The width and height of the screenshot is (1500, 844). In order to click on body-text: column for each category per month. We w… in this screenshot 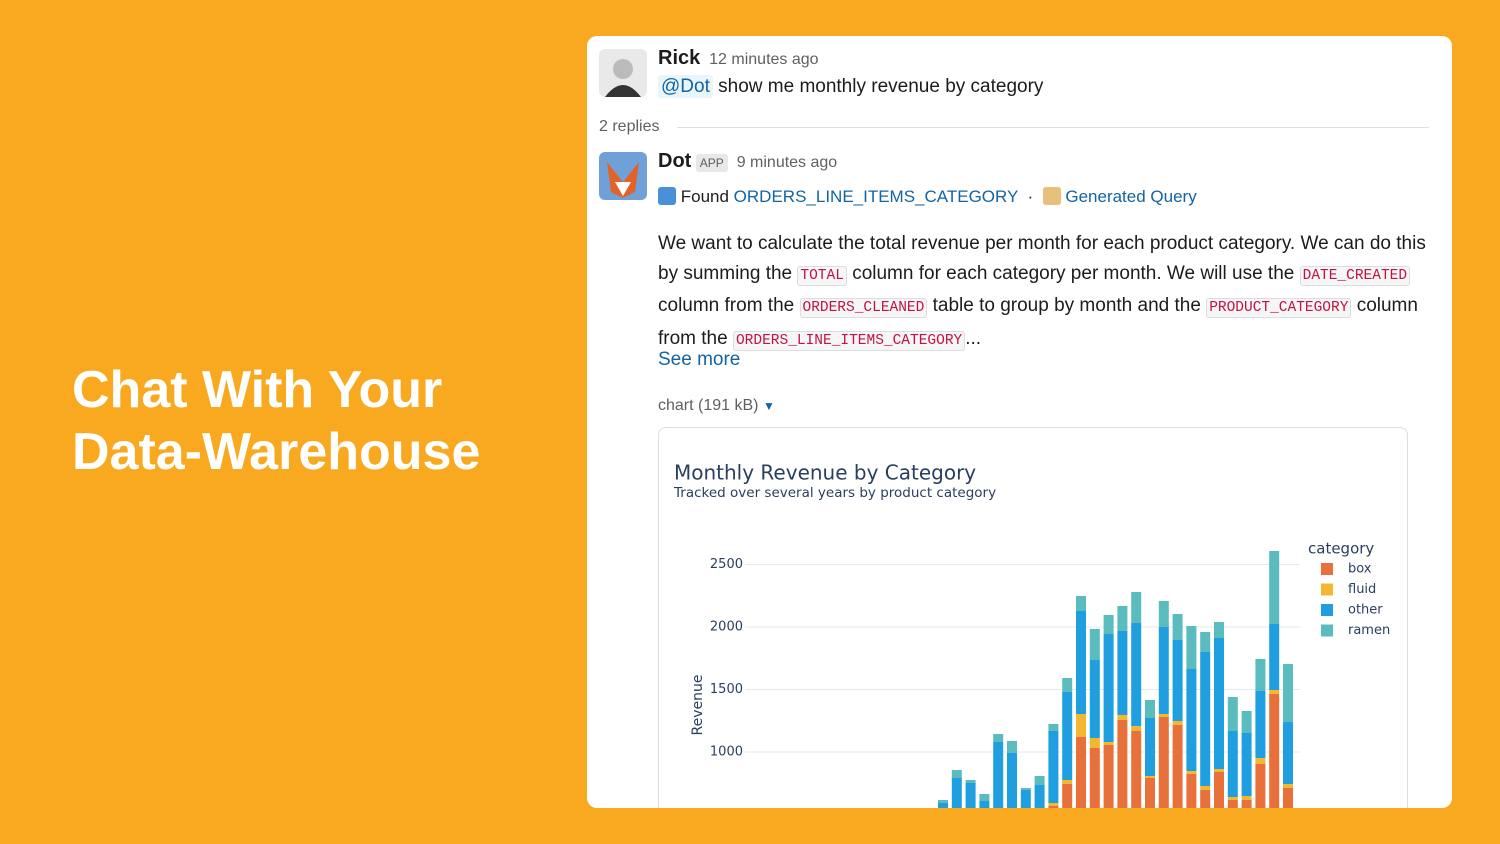, I will do `click(1073, 273)`.